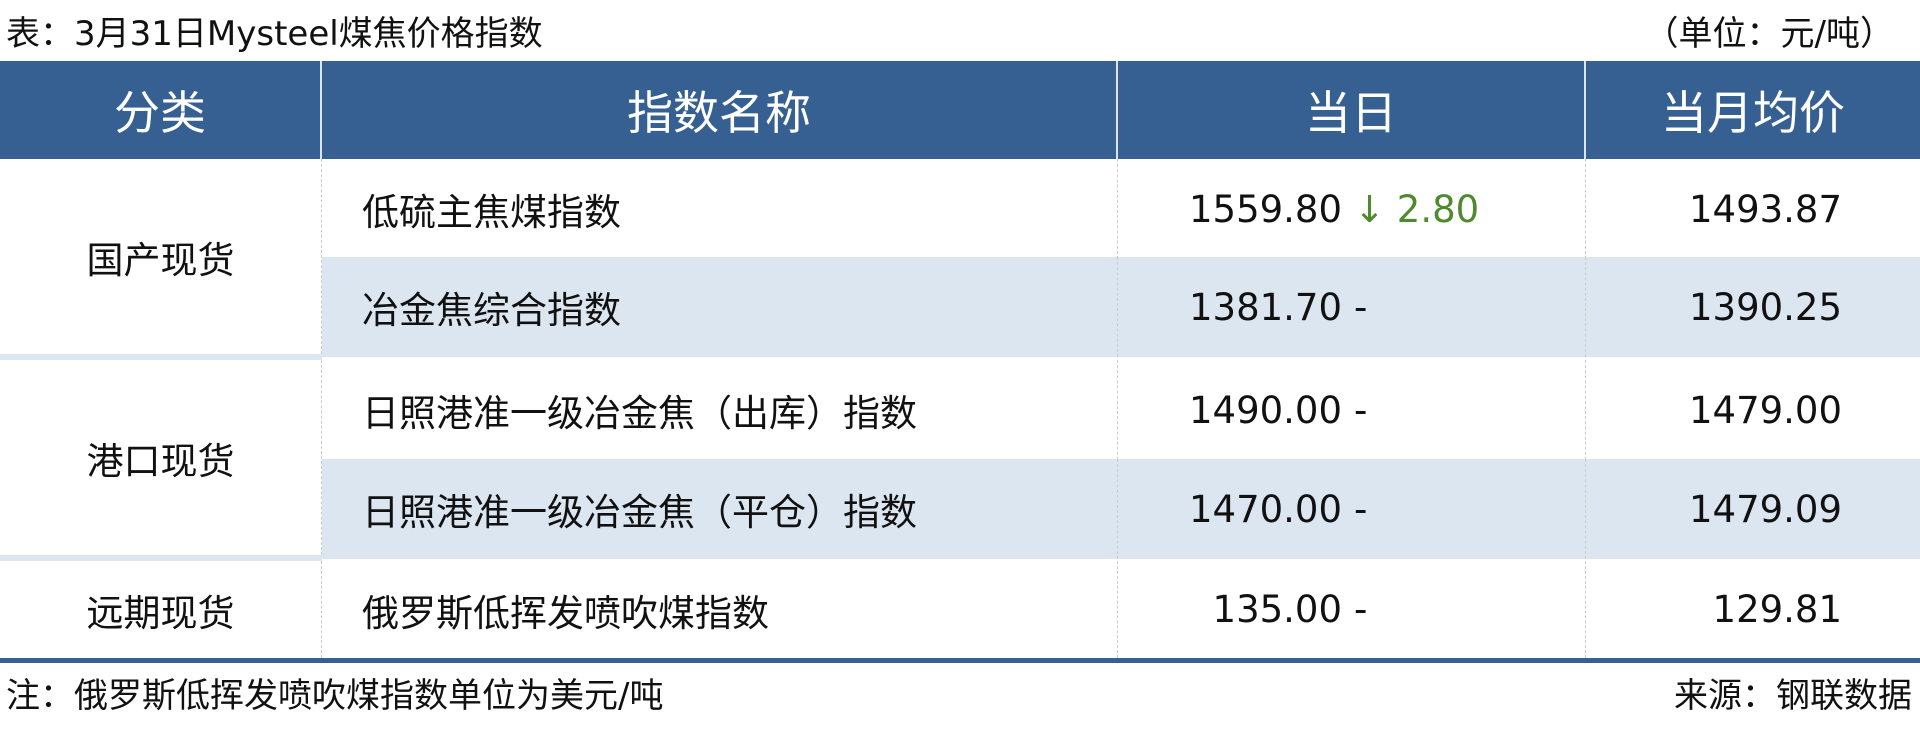 This screenshot has width=1920, height=735. I want to click on footnote: 注：俄罗斯低挥发喷吹煤指数单位为美元/吨, so click(335, 696).